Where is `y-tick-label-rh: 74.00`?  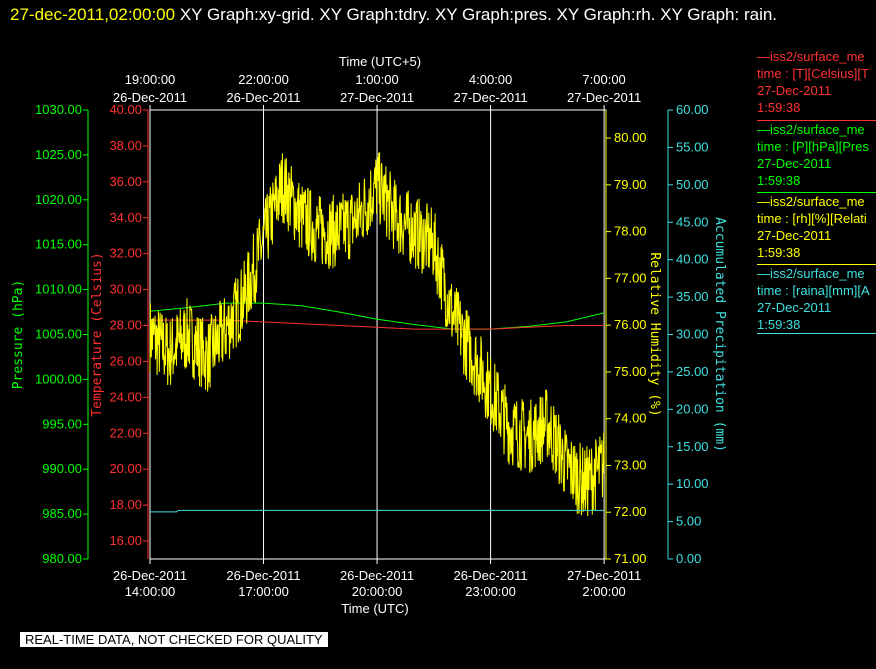
y-tick-label-rh: 74.00 is located at coordinates (630, 418).